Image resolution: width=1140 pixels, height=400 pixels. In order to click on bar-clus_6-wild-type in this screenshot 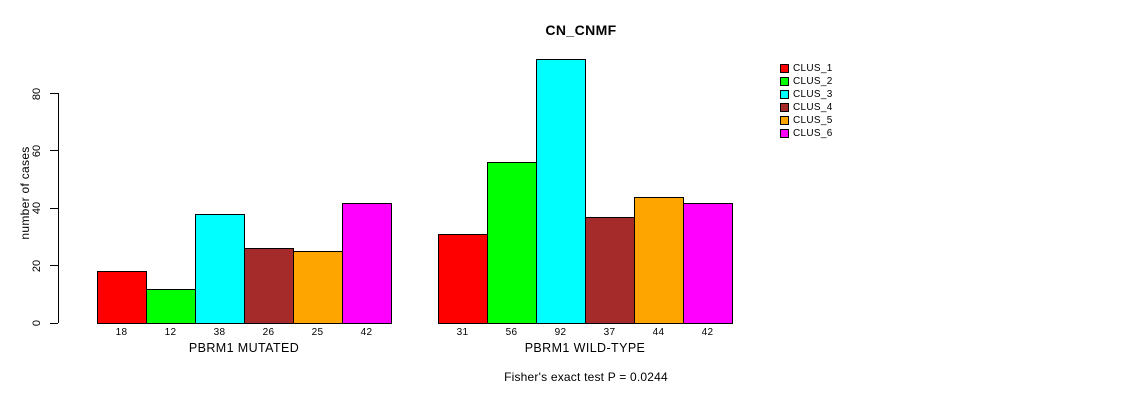, I will do `click(708, 263)`.